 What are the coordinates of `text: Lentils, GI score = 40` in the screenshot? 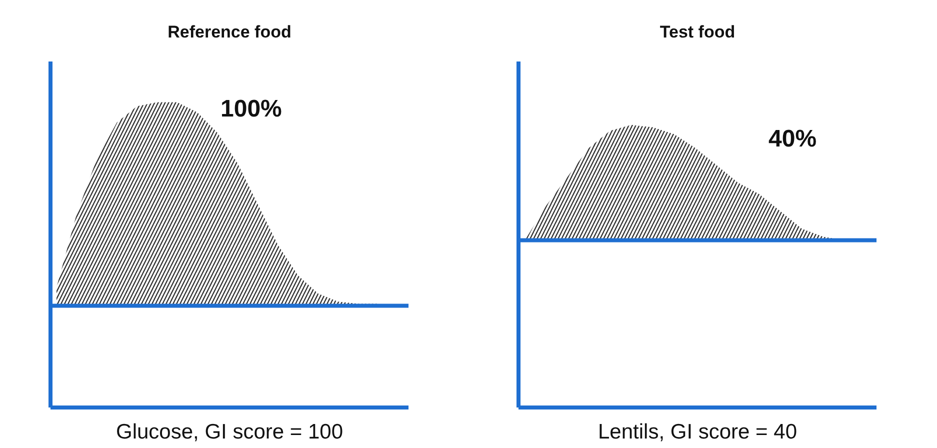 It's located at (698, 432).